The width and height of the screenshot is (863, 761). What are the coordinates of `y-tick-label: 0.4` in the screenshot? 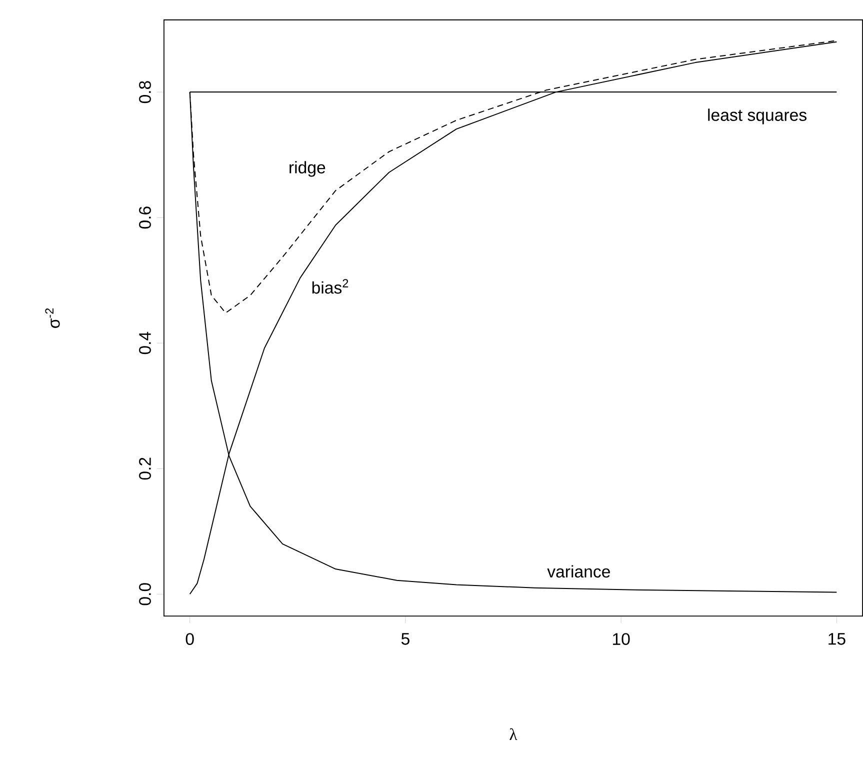 It's located at (145, 343).